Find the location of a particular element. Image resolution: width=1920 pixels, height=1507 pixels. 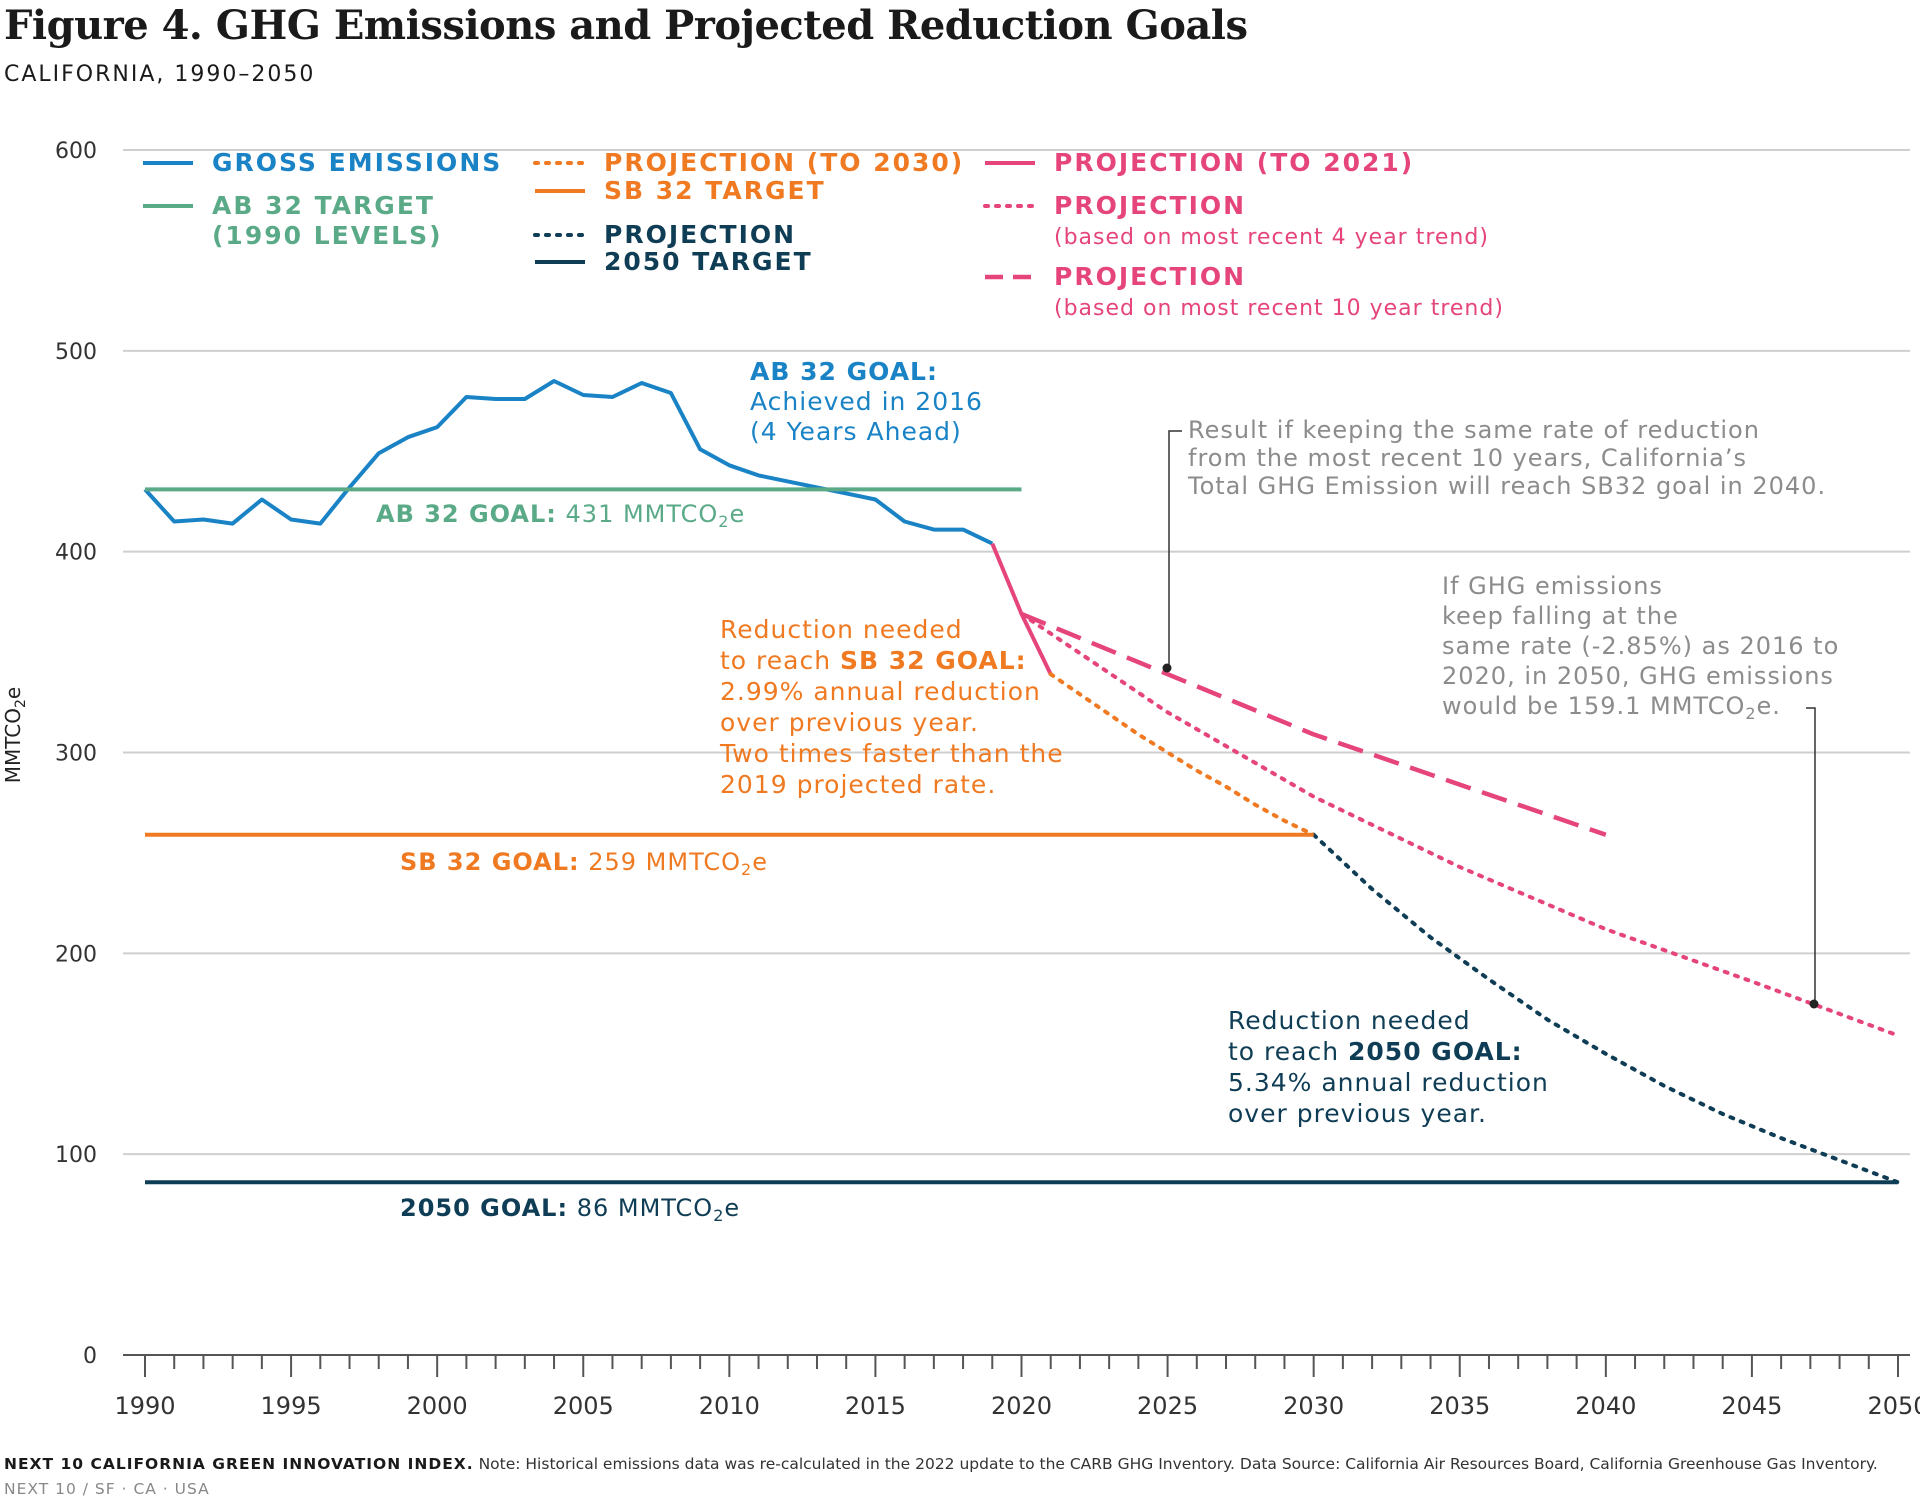

four-year-note: 2020, in 2050, GHG emissions is located at coordinates (1638, 676).